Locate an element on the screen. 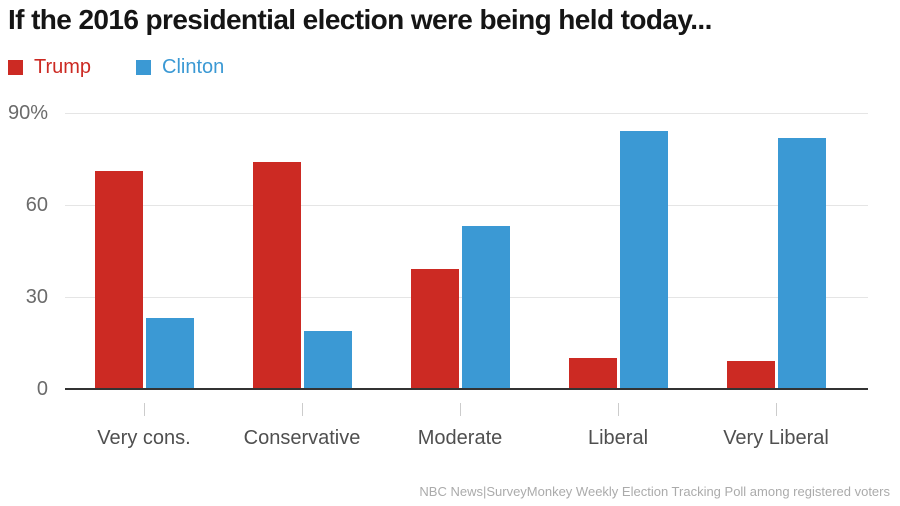  bar-group-moderate is located at coordinates (460, 194).